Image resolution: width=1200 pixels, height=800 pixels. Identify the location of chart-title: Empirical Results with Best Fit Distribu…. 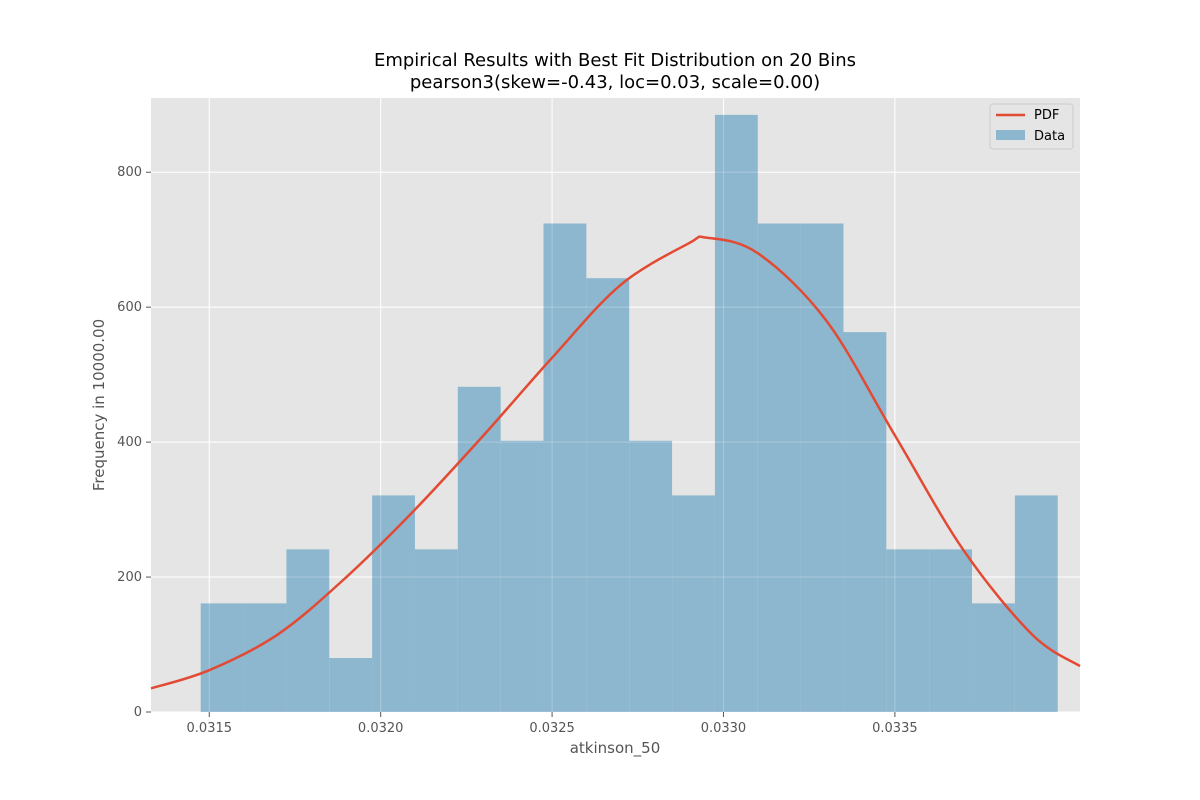
(615, 60).